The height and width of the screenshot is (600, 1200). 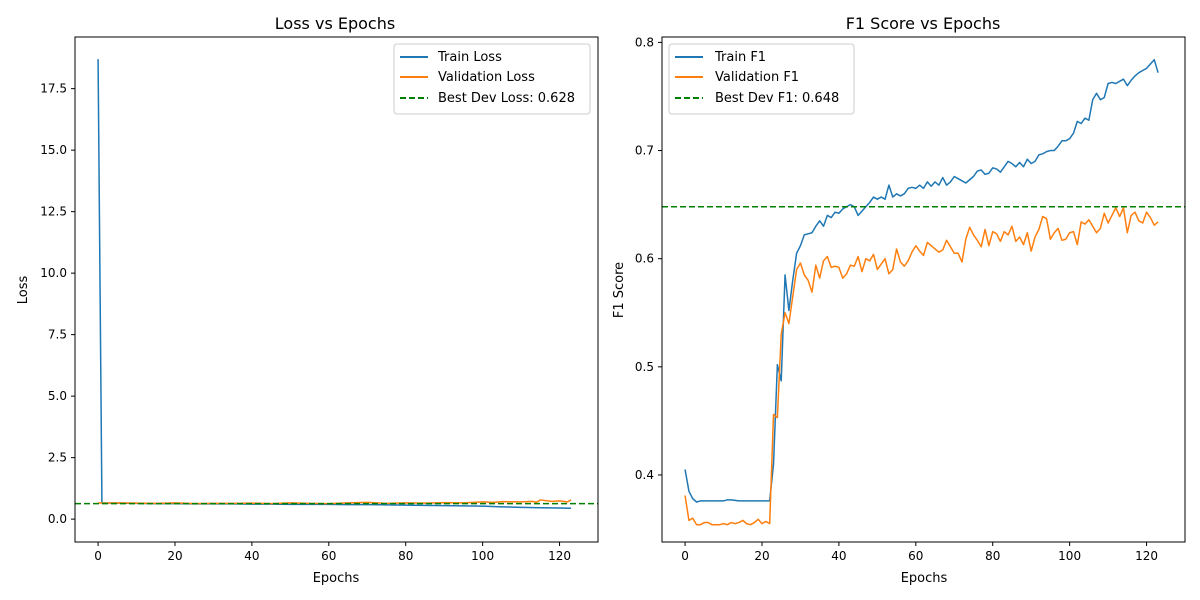 I want to click on f1-x-tick-label: 60, so click(x=915, y=556).